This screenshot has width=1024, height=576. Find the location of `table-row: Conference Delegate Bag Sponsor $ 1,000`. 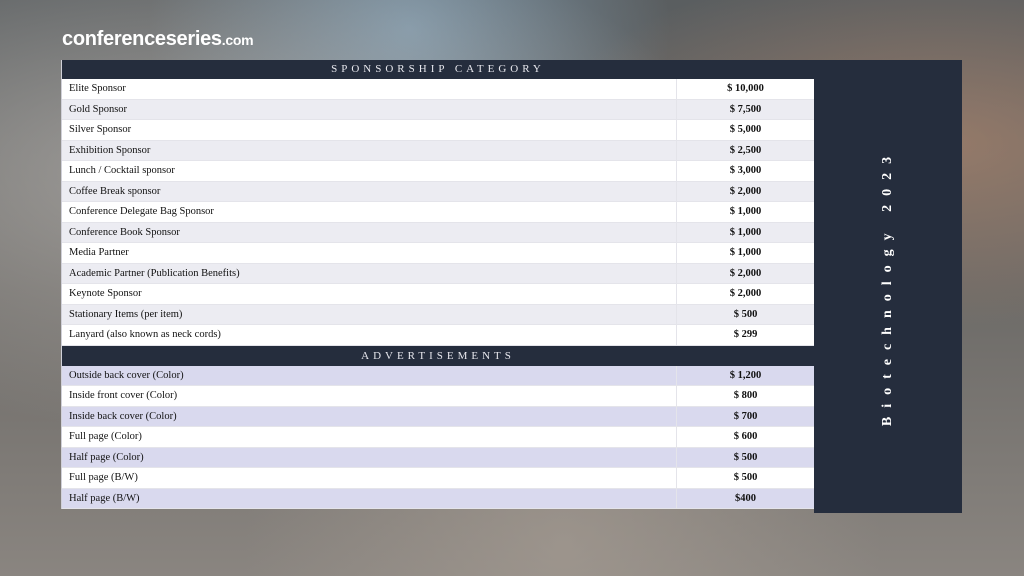

table-row: Conference Delegate Bag Sponsor $ 1,000 is located at coordinates (438, 212).